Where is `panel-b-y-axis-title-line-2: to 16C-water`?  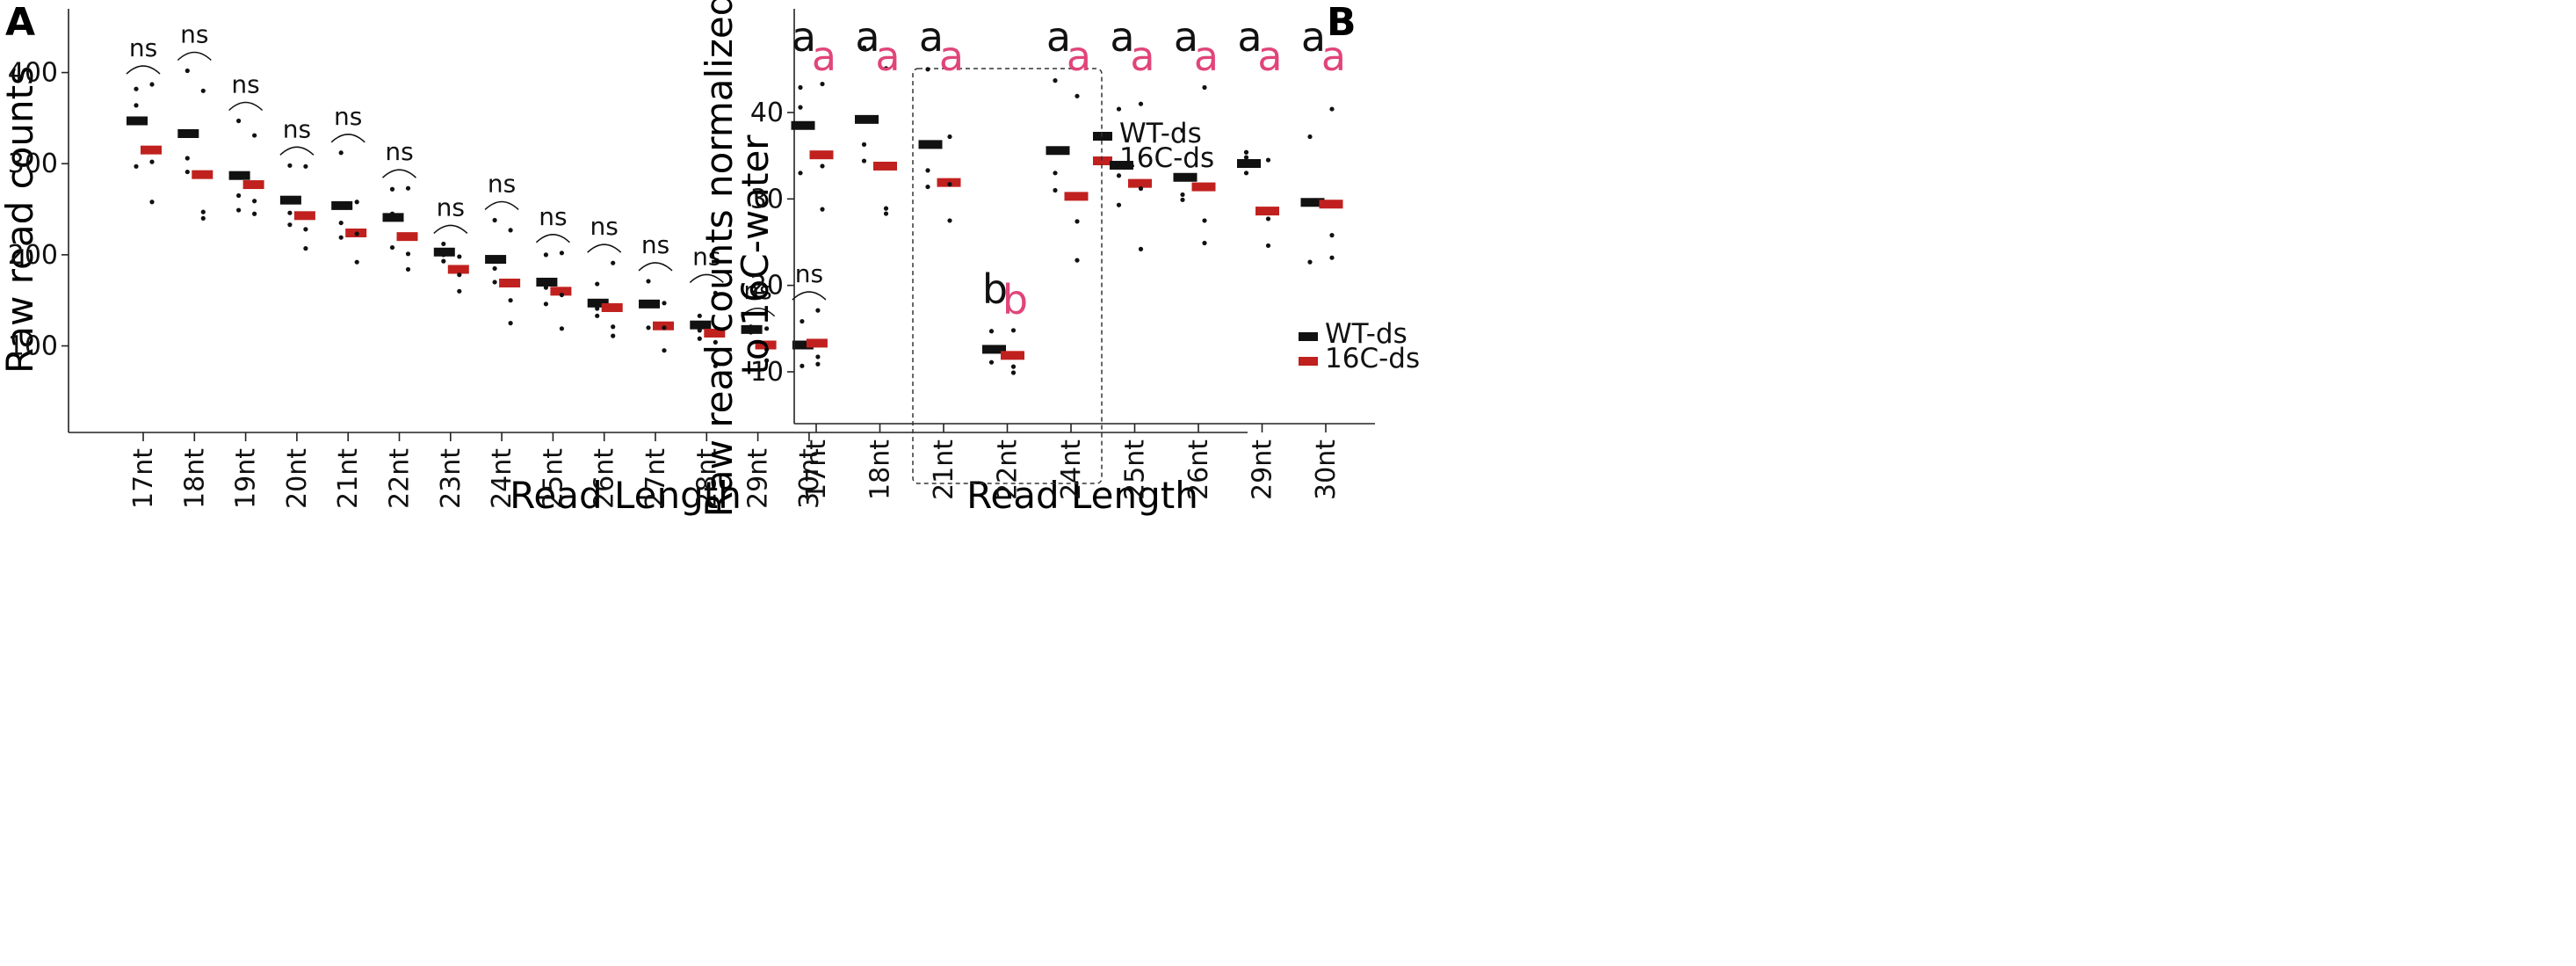 panel-b-y-axis-title-line-2: to 16C-water is located at coordinates (755, 254).